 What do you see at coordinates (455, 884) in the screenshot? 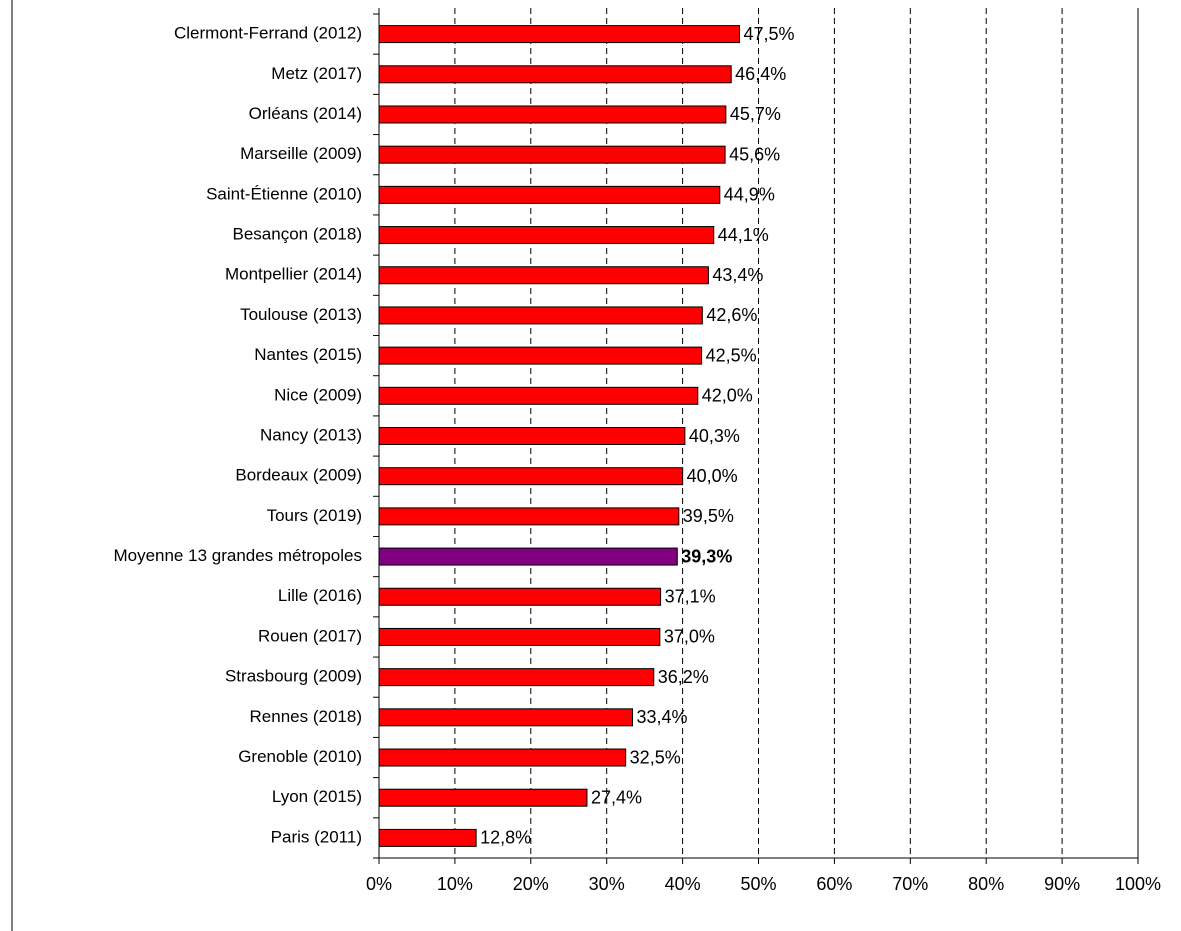
I see `x-tick-label: 10%` at bounding box center [455, 884].